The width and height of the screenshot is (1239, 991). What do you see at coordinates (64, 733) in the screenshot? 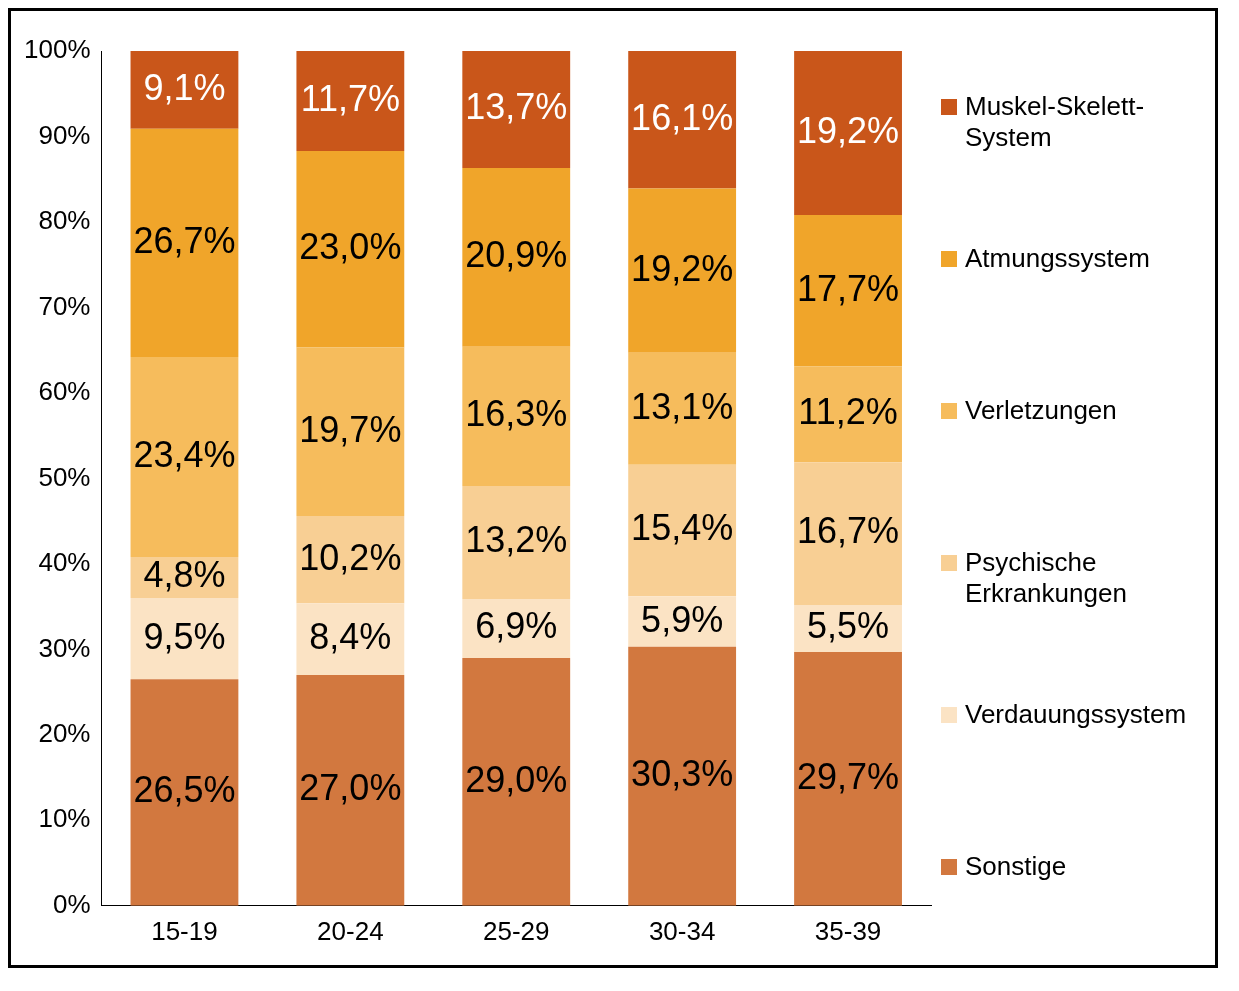
I see `y-tick-label: 20%` at bounding box center [64, 733].